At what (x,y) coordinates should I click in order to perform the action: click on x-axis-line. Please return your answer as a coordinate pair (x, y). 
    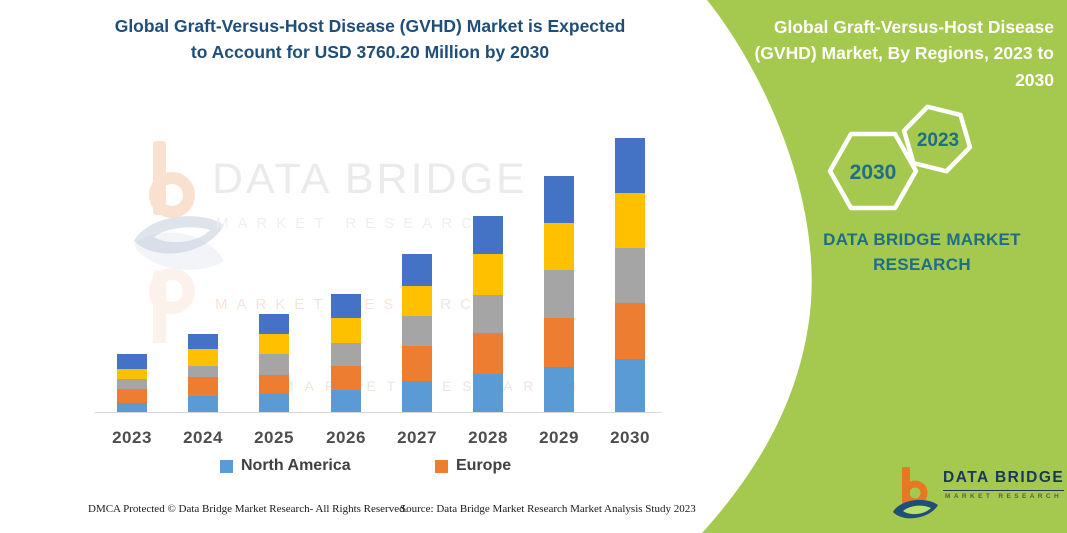
    Looking at the image, I should click on (378, 412).